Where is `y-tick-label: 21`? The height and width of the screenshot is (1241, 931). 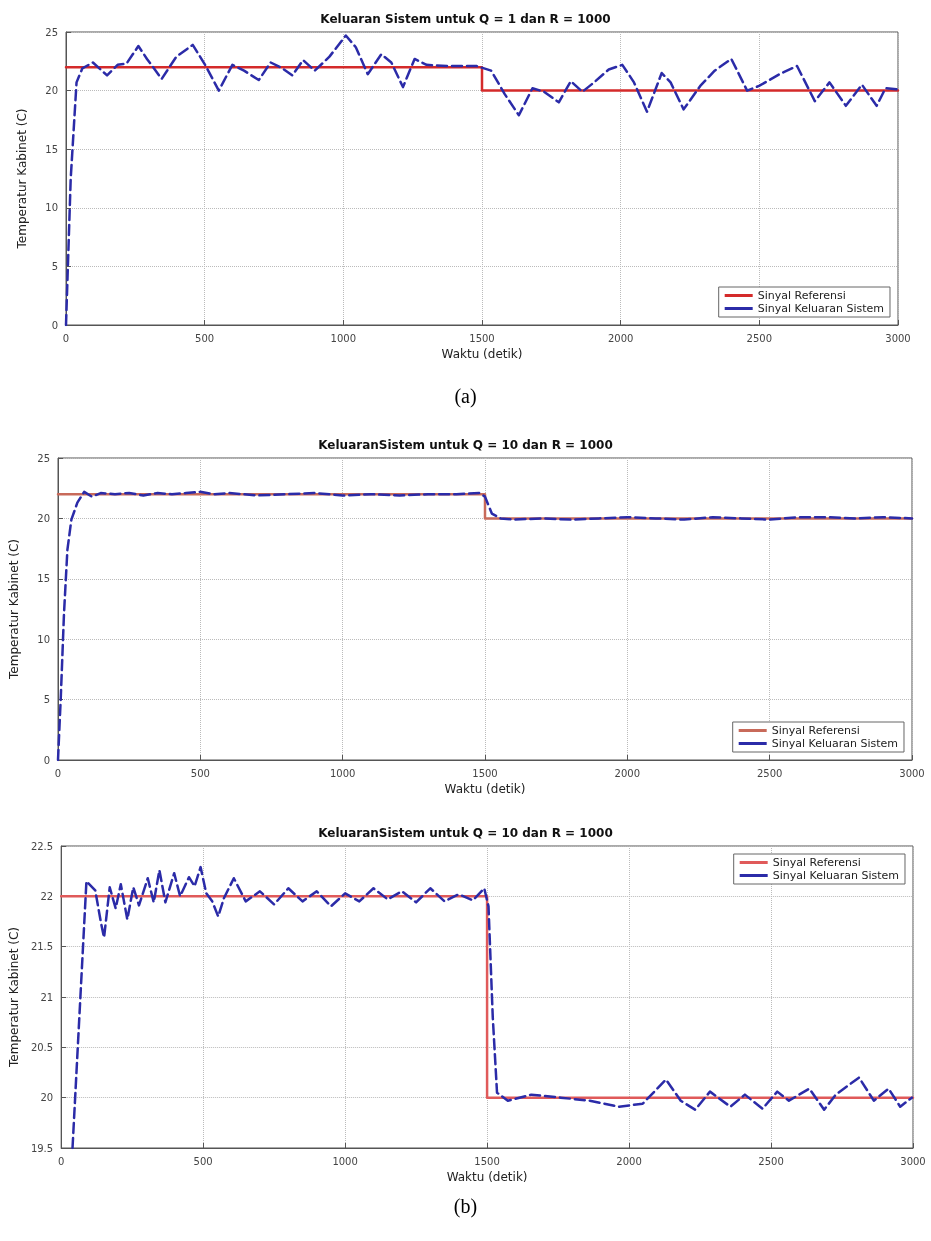 y-tick-label: 21 is located at coordinates (47, 997).